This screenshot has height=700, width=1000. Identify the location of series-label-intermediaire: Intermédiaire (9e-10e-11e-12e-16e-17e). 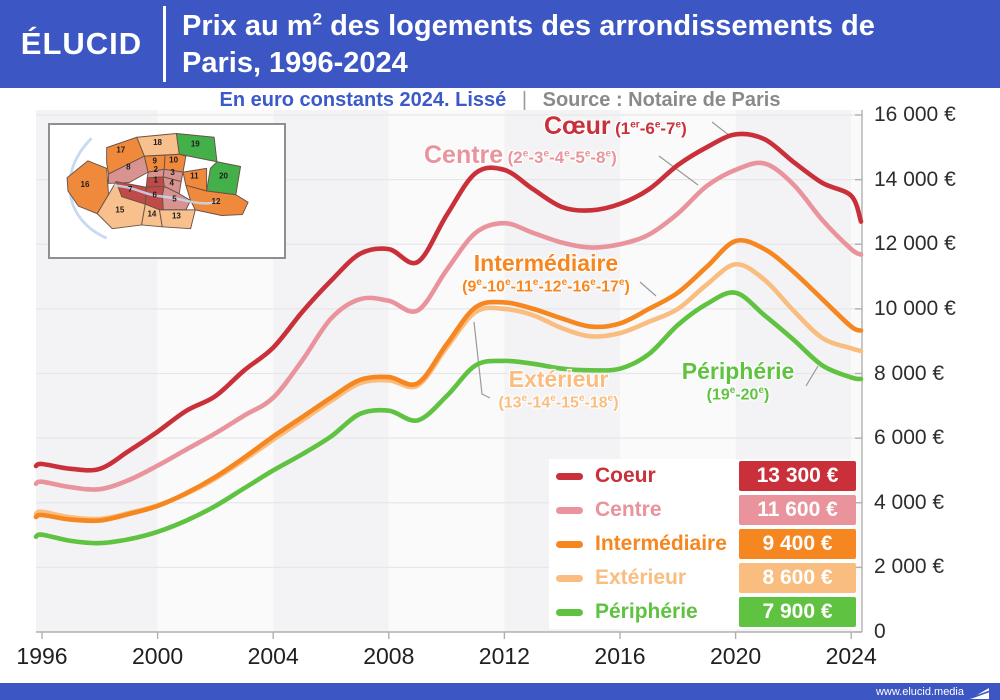
(546, 273).